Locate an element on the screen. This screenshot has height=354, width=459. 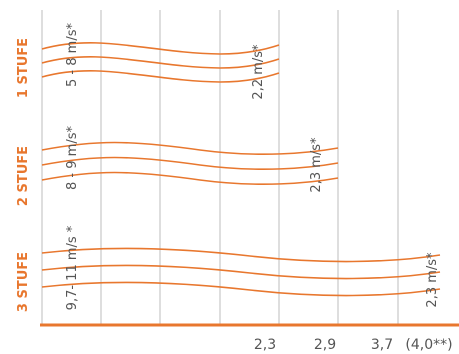
stage-3-label: 3 STUFE is located at coordinates (23, 282).